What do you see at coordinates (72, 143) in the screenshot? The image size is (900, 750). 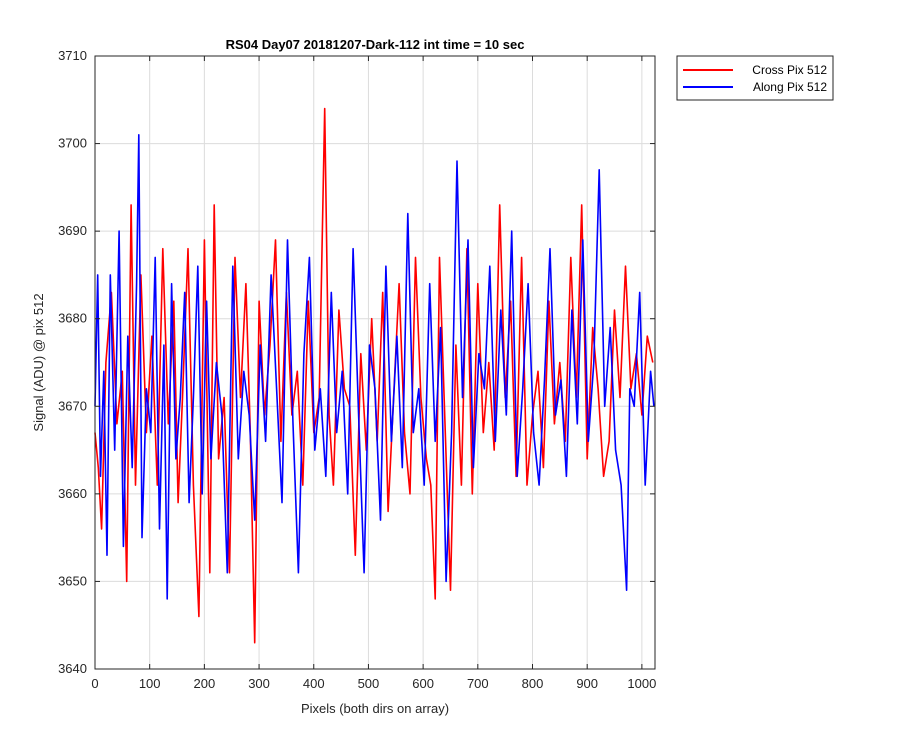 I see `y-tick-label: 3700` at bounding box center [72, 143].